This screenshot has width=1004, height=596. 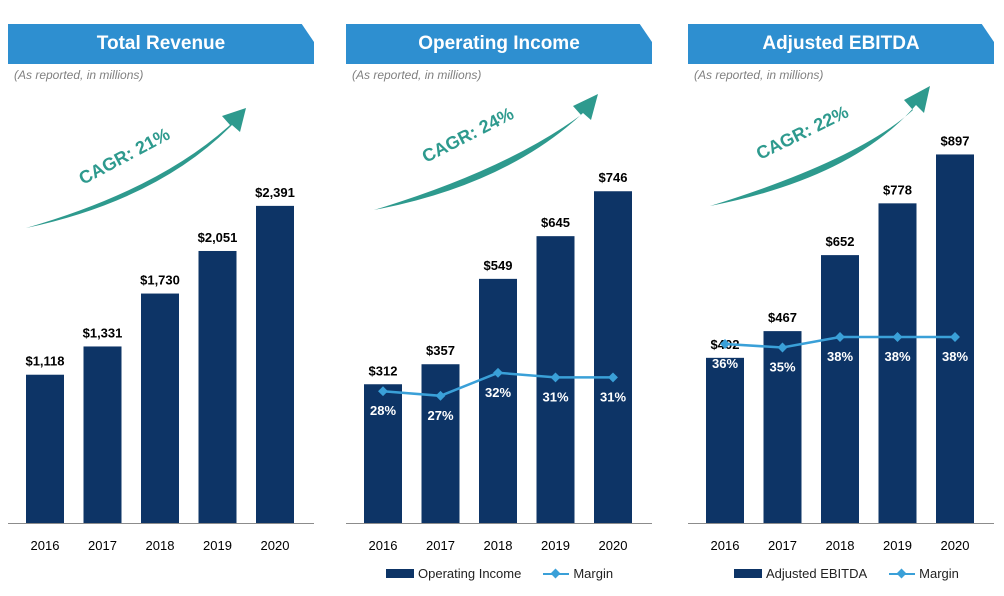 I want to click on bar-value-label: $746, so click(x=613, y=177).